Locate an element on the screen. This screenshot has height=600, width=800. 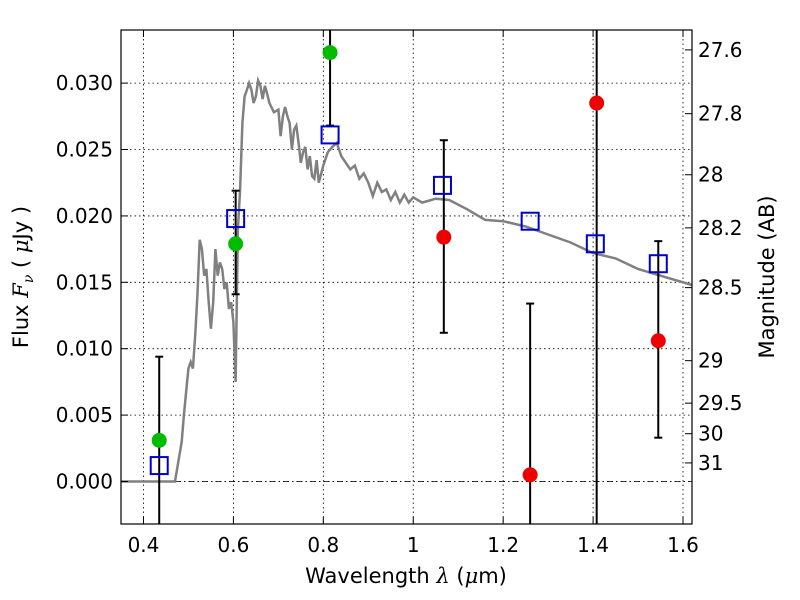
x-tick-label-2: 0.8 is located at coordinates (323, 545).